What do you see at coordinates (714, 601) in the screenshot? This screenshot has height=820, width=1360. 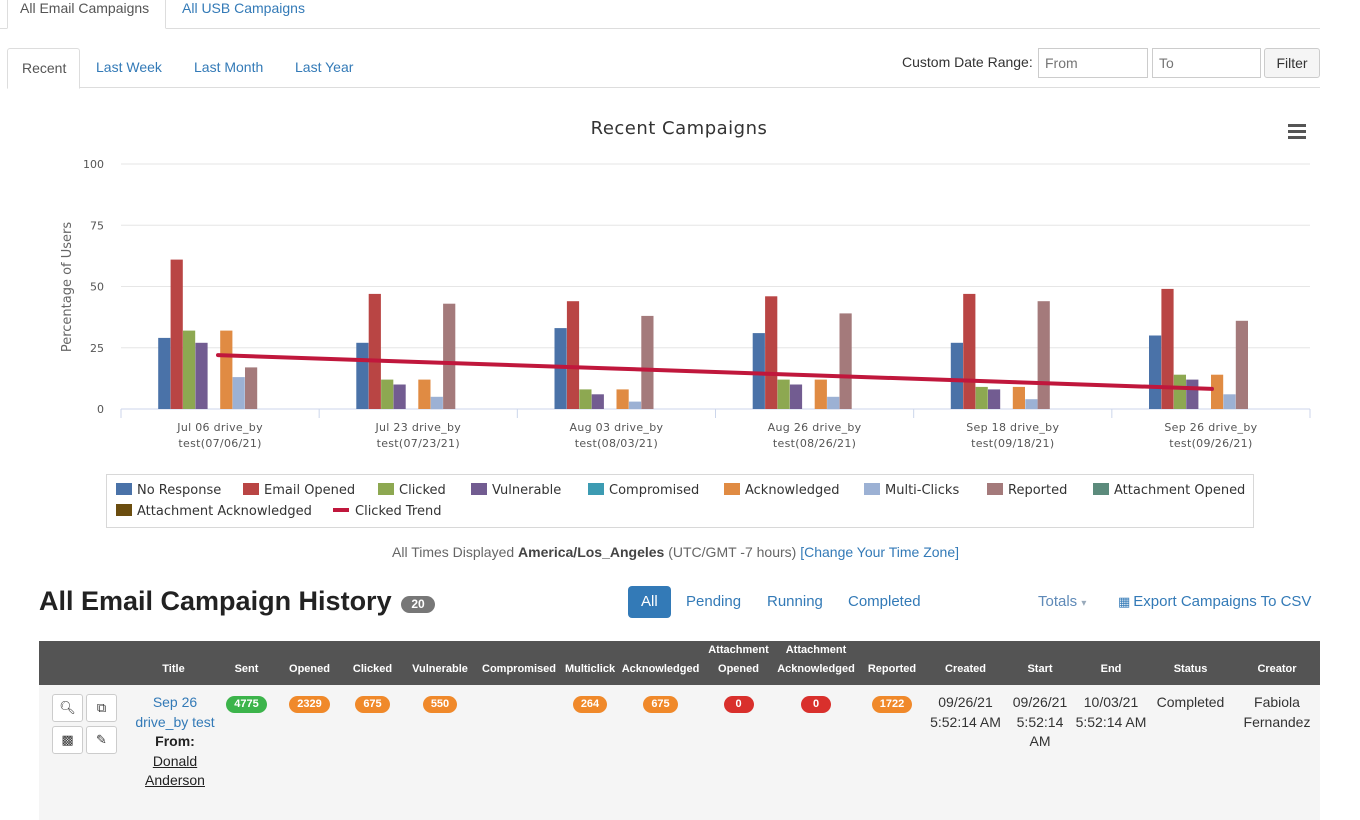 I see `filter-pending: Pending` at bounding box center [714, 601].